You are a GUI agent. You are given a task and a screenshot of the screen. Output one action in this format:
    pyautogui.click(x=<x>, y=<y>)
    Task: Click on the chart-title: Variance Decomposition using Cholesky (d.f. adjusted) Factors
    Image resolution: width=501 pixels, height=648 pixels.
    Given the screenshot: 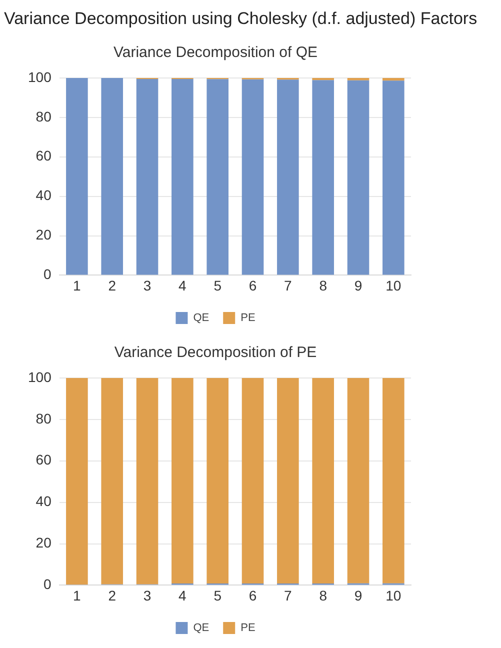 What is the action you would take?
    pyautogui.click(x=240, y=19)
    